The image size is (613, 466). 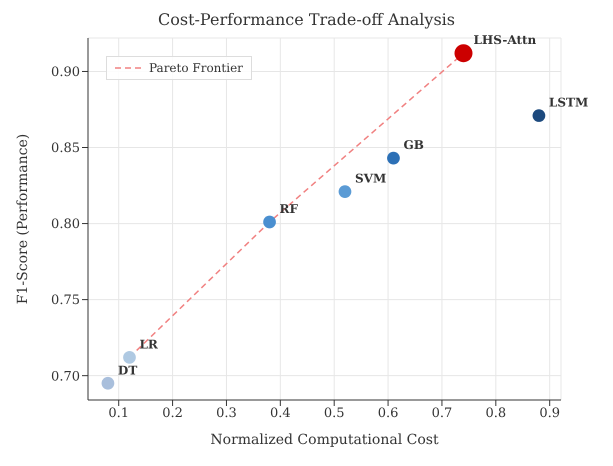 I want to click on annotation: SVM, so click(x=370, y=179).